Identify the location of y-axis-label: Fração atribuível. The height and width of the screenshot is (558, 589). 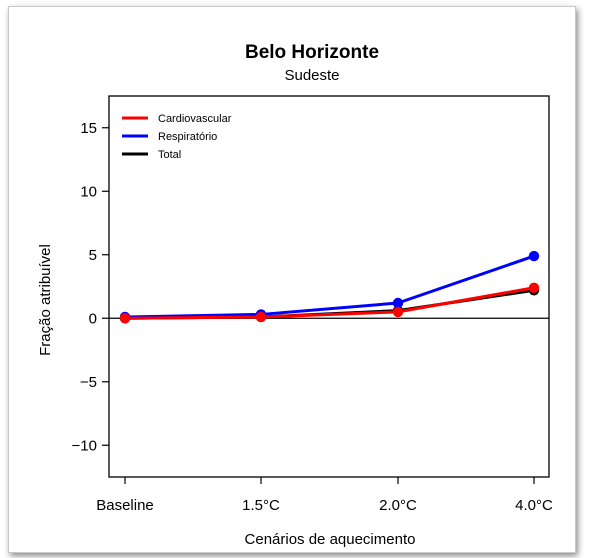
(45, 300).